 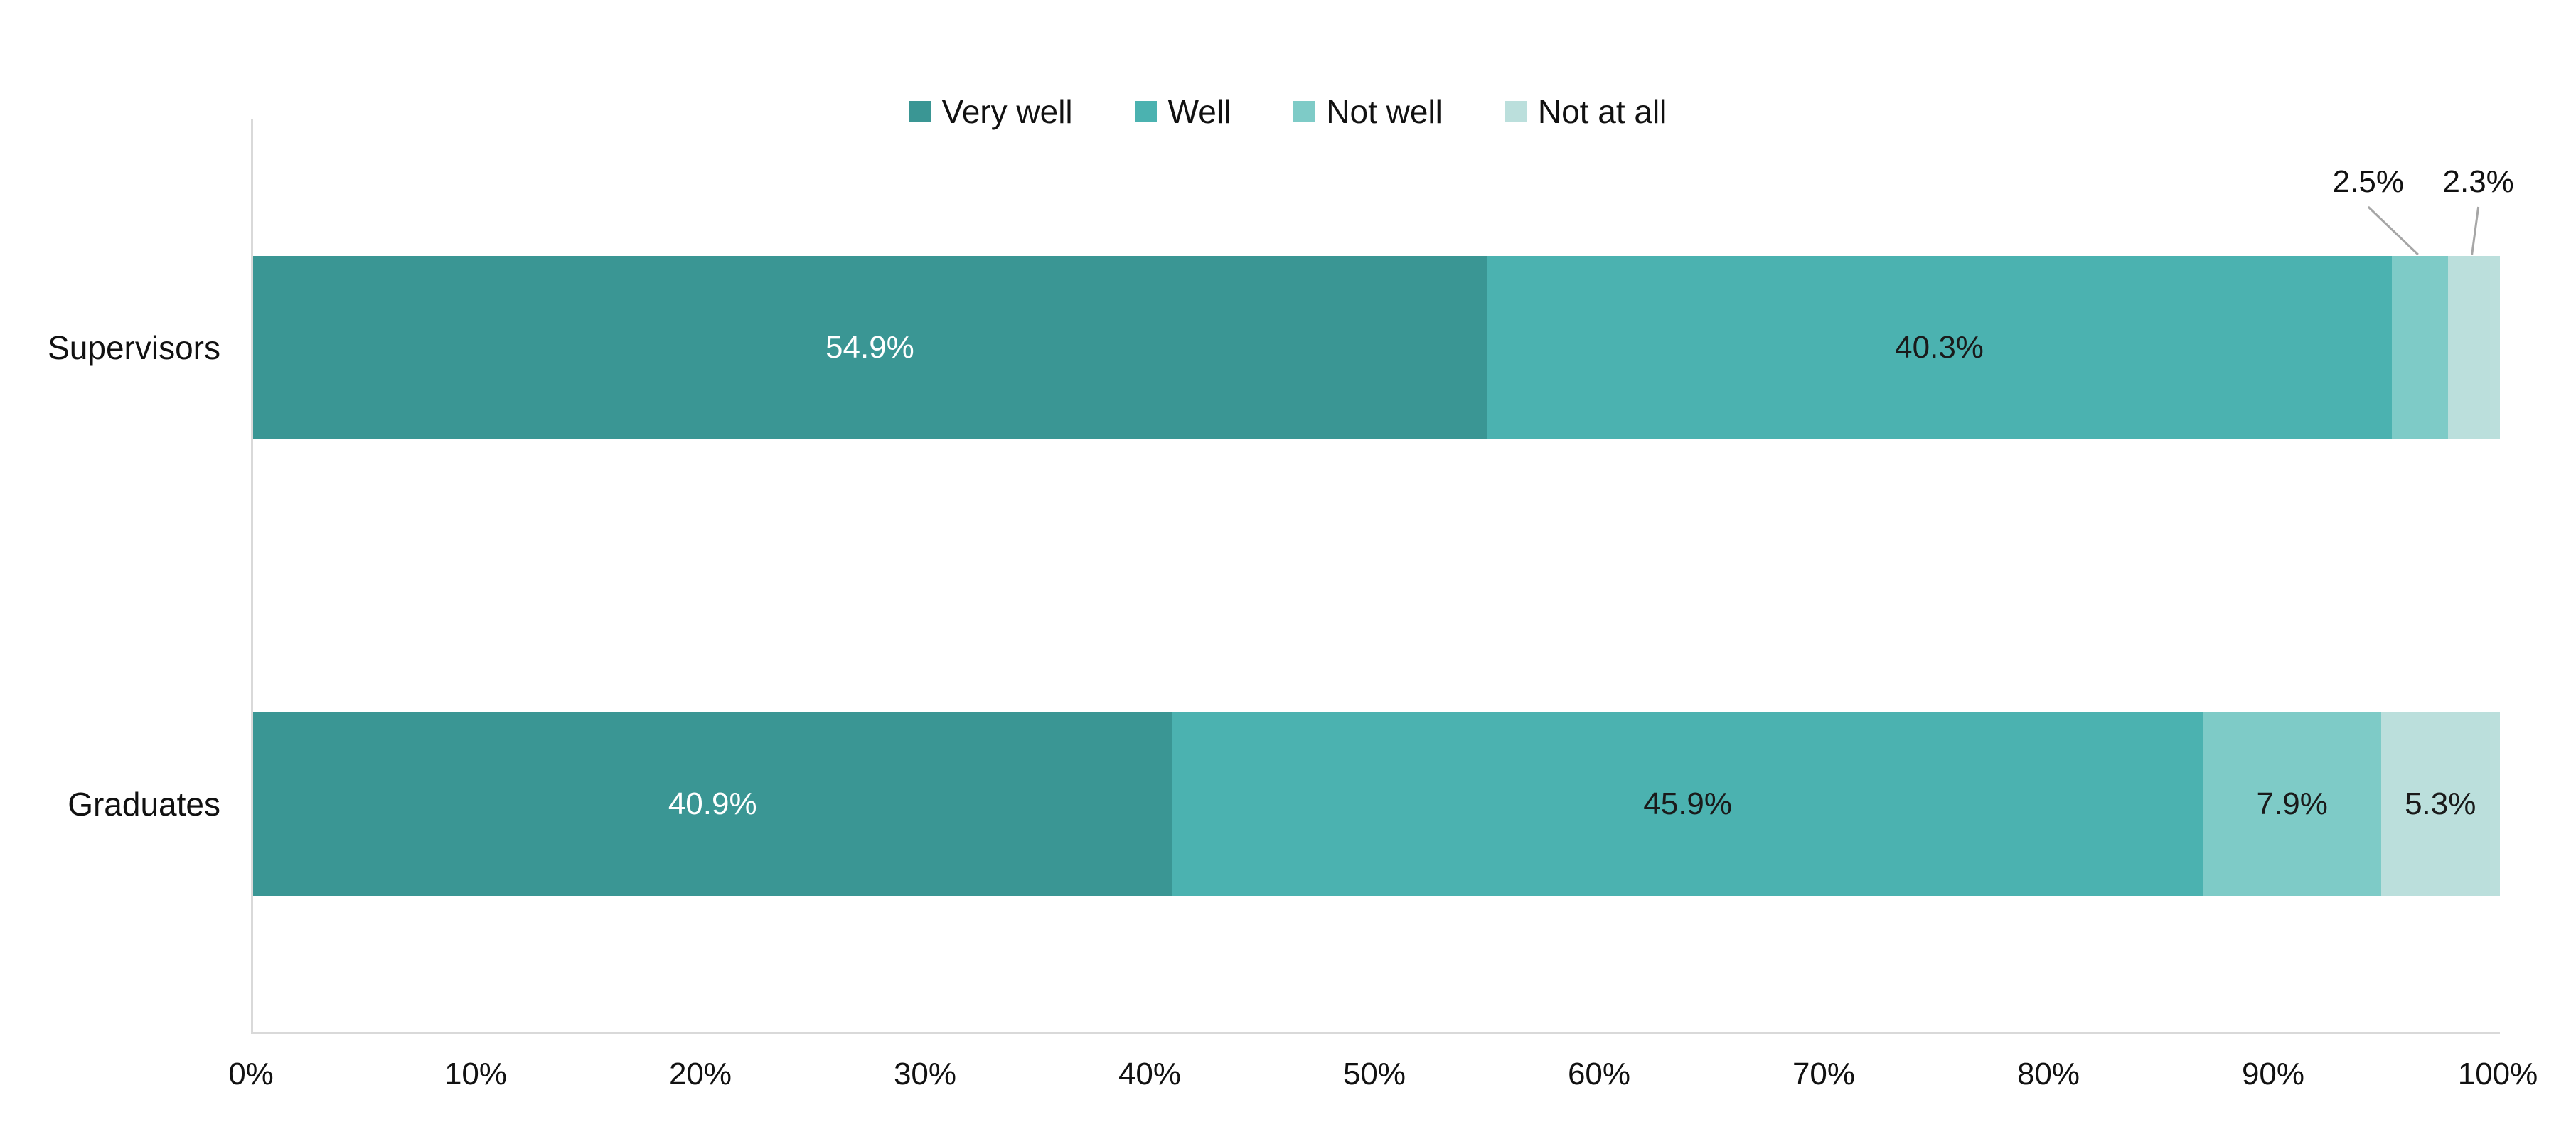 I want to click on x-axis-tick-label: 70%, so click(x=1824, y=1074).